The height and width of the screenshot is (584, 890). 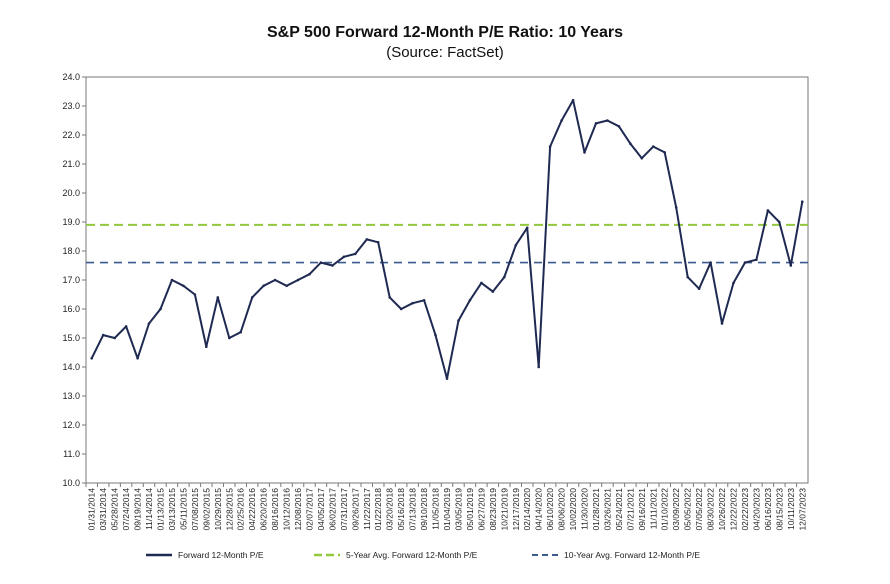 I want to click on x-tick-label: 02/25/2016, so click(x=241, y=509).